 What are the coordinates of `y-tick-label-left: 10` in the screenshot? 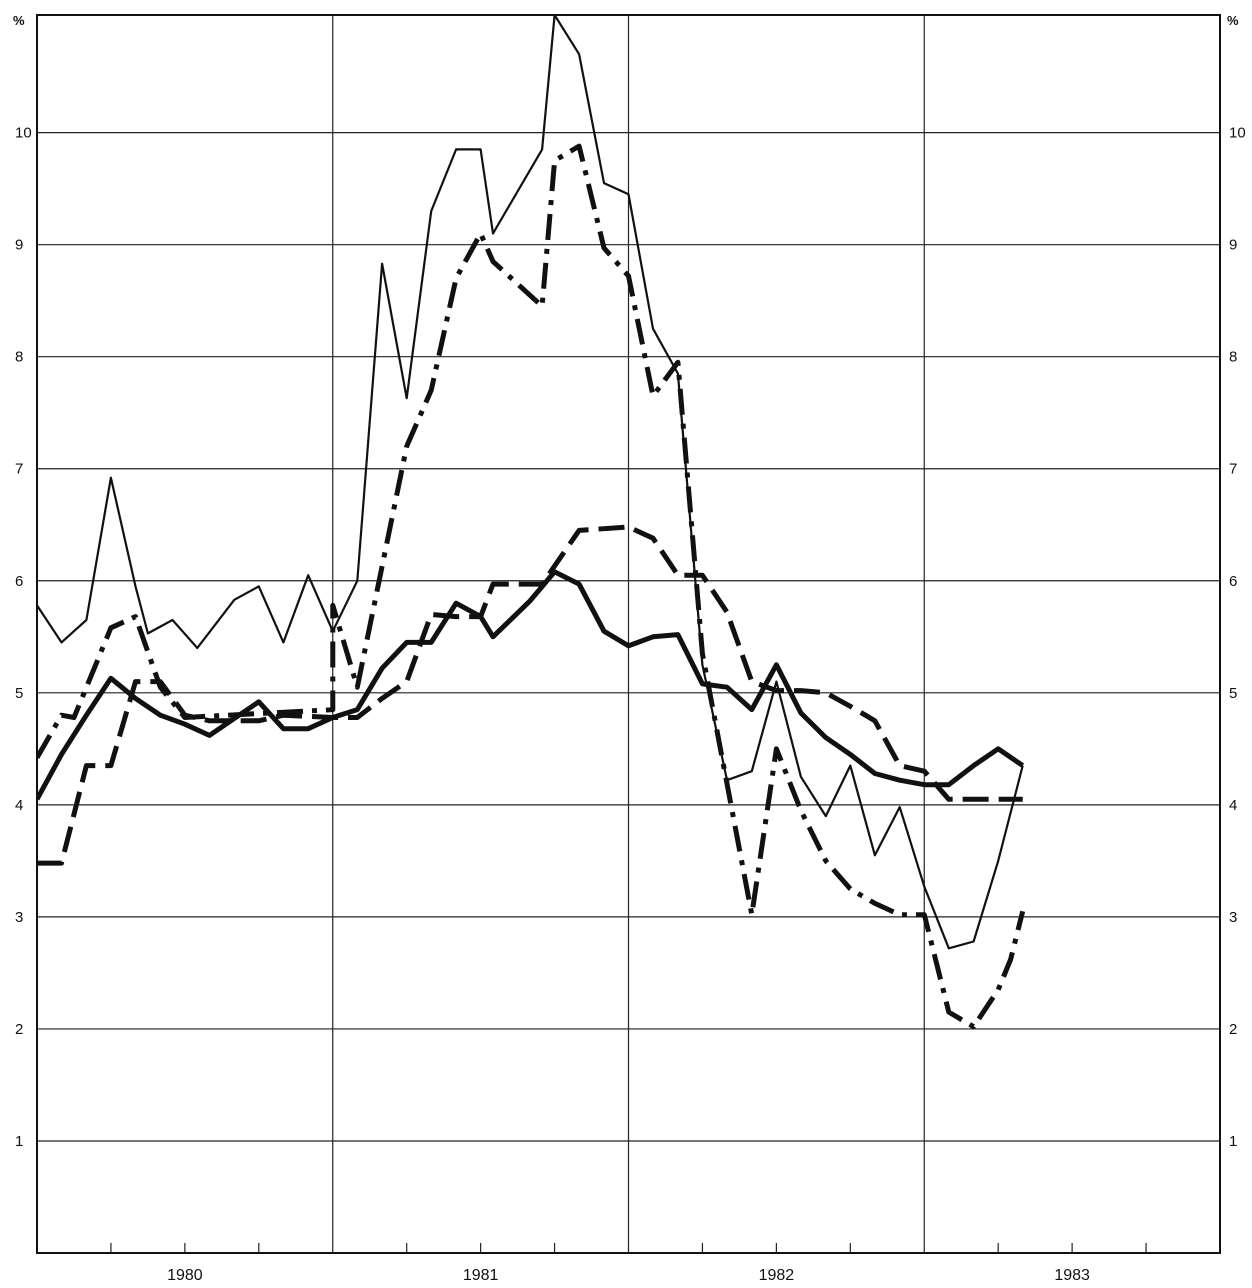 It's located at (23, 133).